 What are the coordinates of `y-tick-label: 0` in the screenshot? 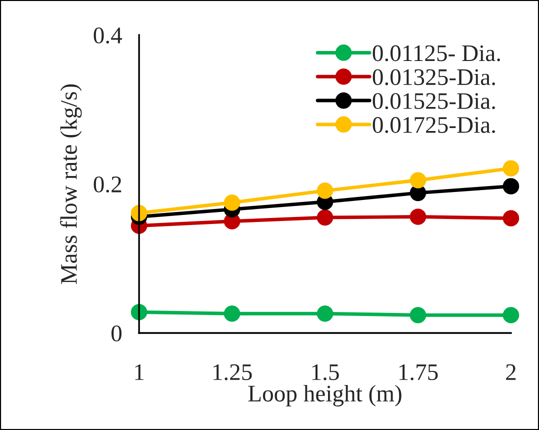 It's located at (116, 333).